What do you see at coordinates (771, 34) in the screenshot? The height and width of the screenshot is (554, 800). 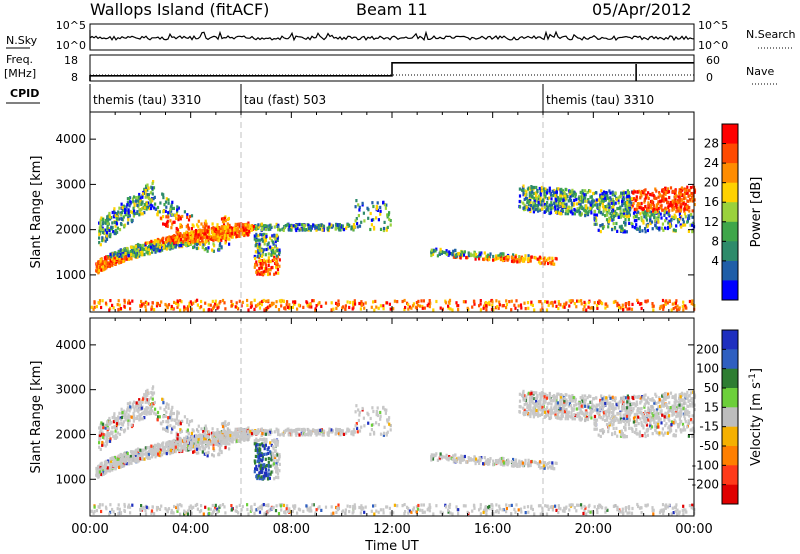 I see `nsearch-label: N.Search` at bounding box center [771, 34].